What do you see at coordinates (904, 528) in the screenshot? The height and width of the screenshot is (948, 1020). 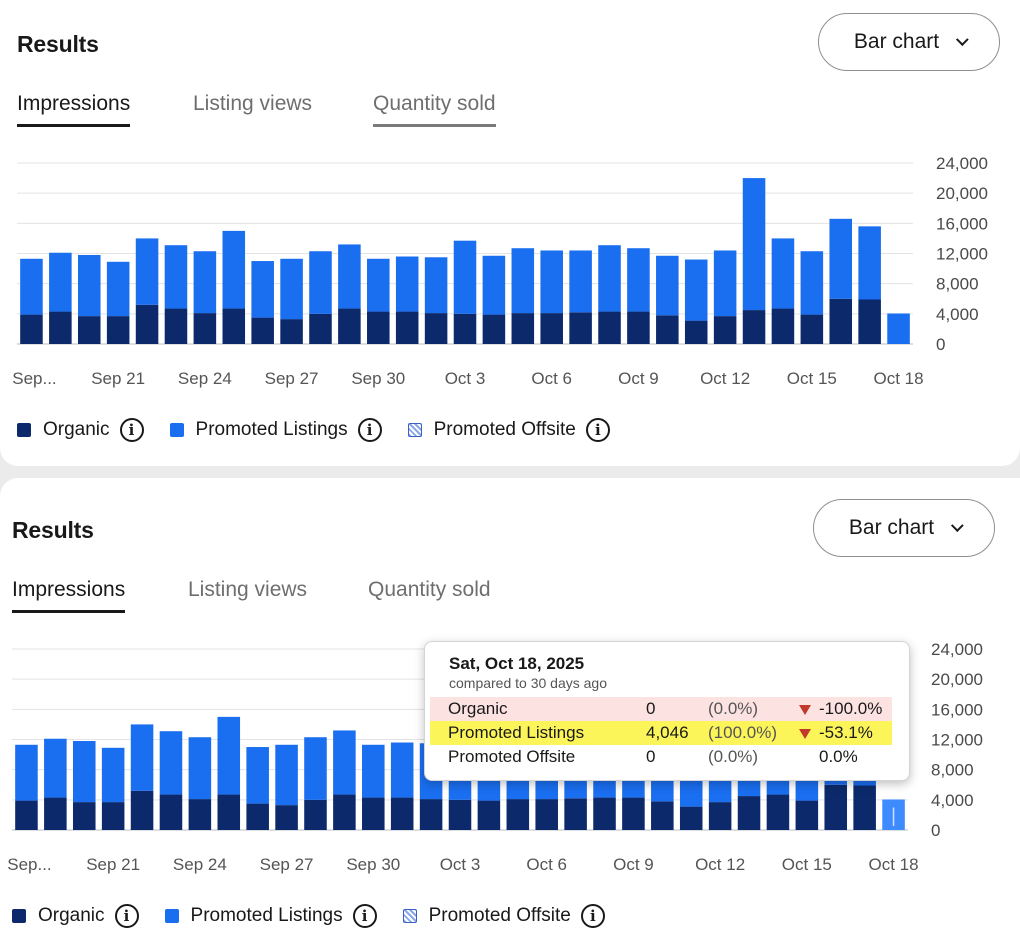 I see `chart-type-dropdown: Bar chart` at bounding box center [904, 528].